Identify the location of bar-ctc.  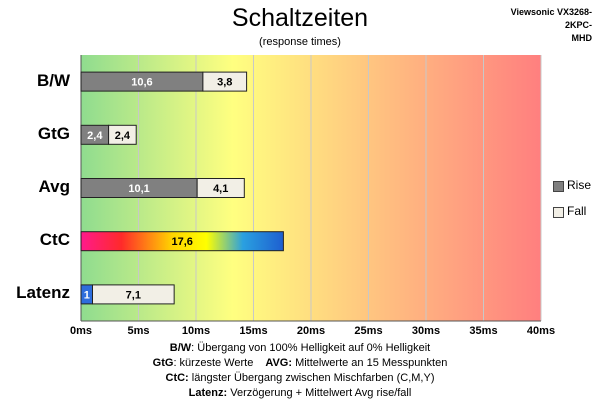
(182, 241).